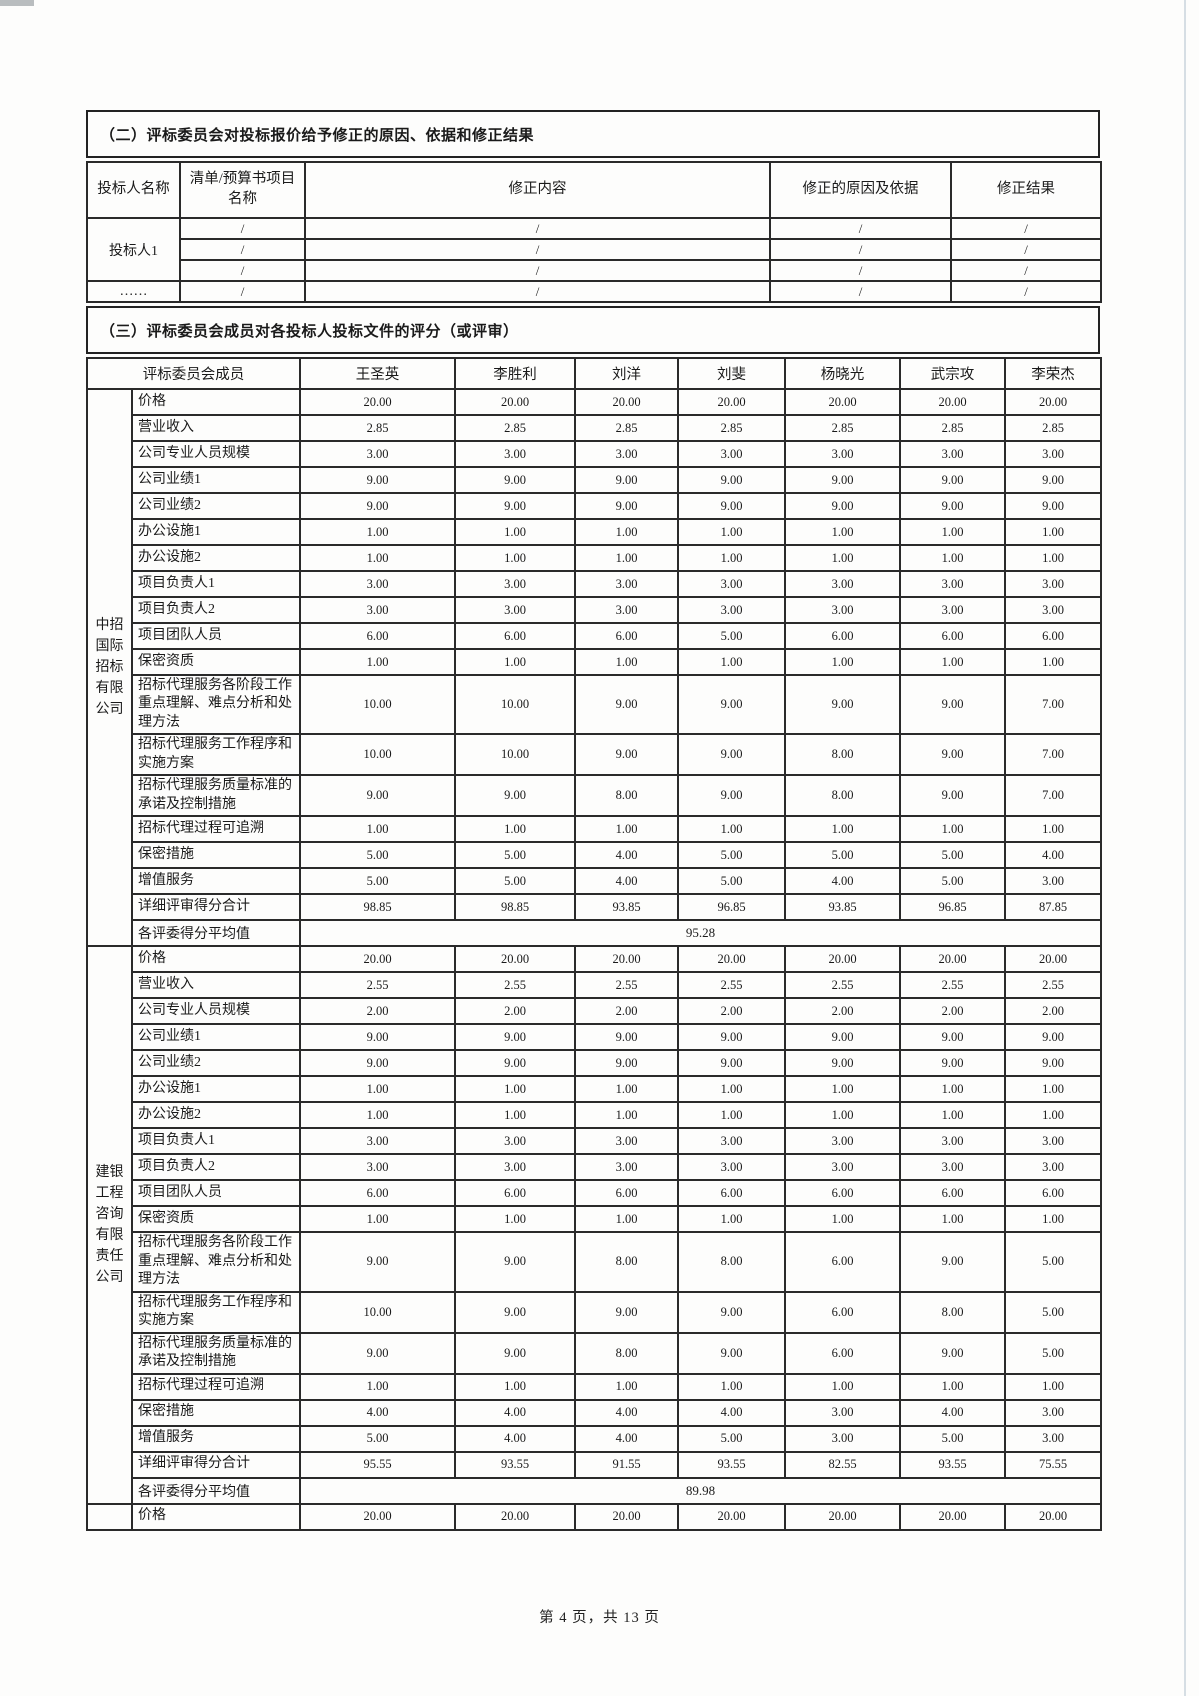  What do you see at coordinates (377, 1464) in the screenshot?
I see `score-value: 95.55` at bounding box center [377, 1464].